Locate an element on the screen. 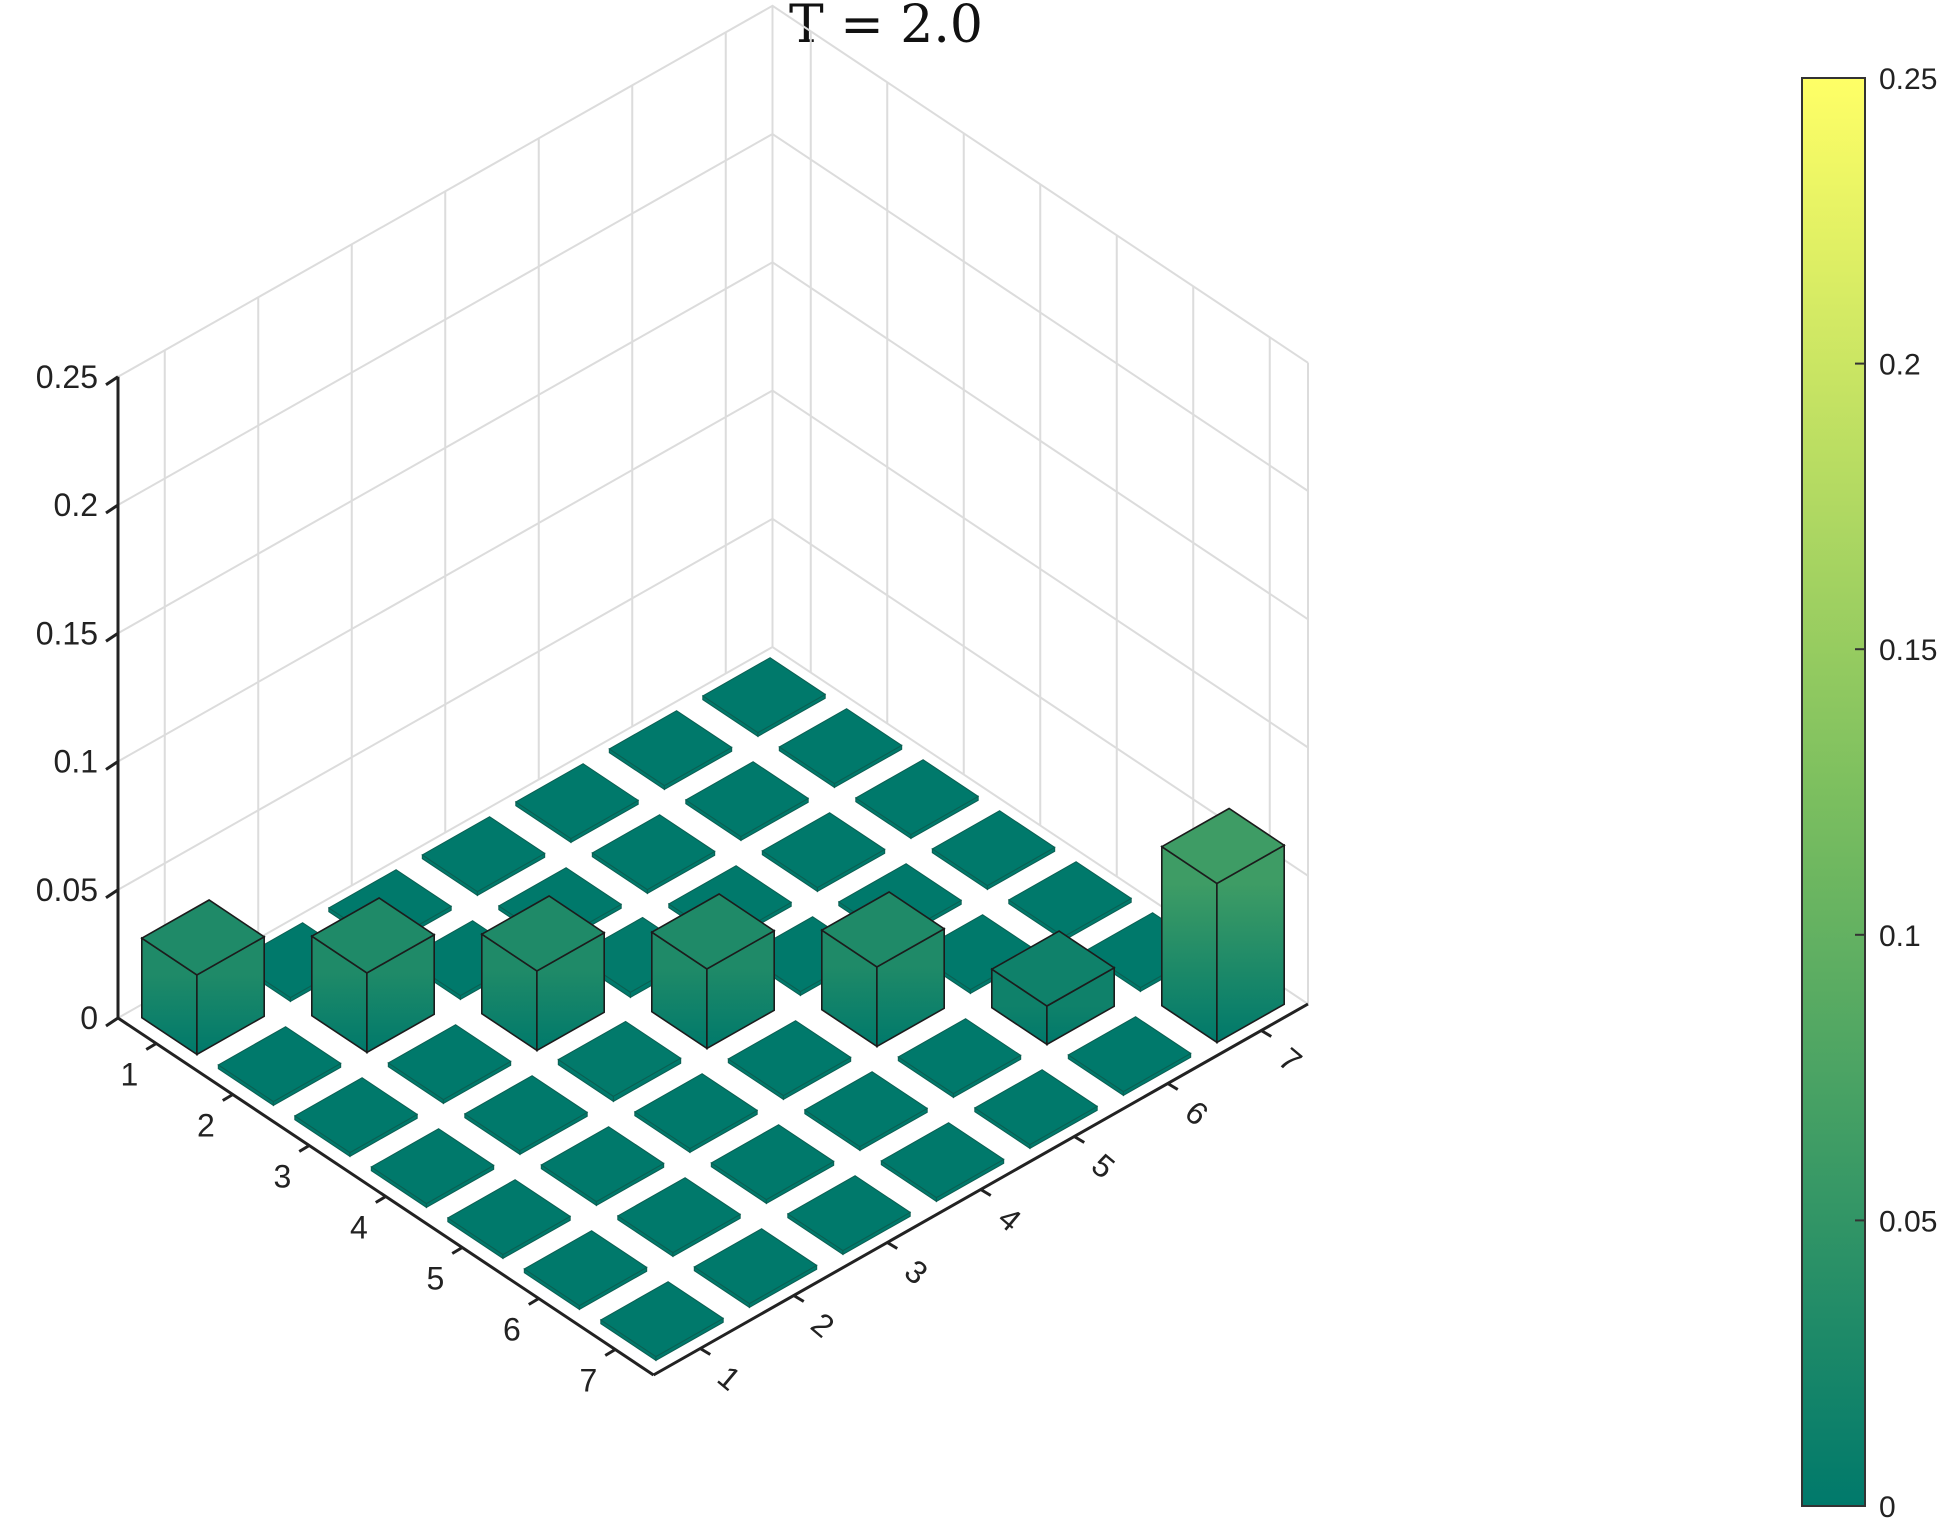  row-tick-label: 2 is located at coordinates (206, 1126).